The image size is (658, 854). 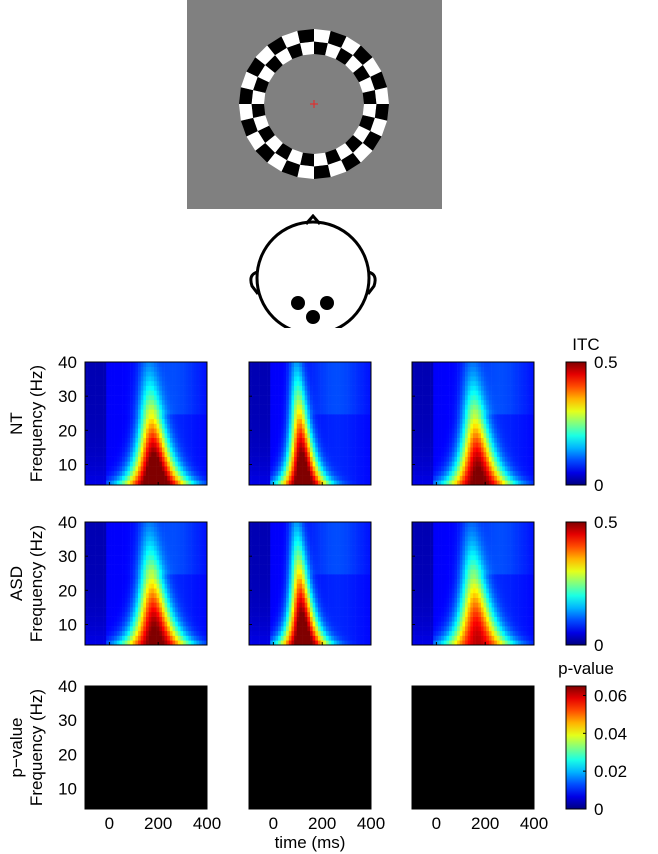 I want to click on fixation-cross, so click(x=314, y=104).